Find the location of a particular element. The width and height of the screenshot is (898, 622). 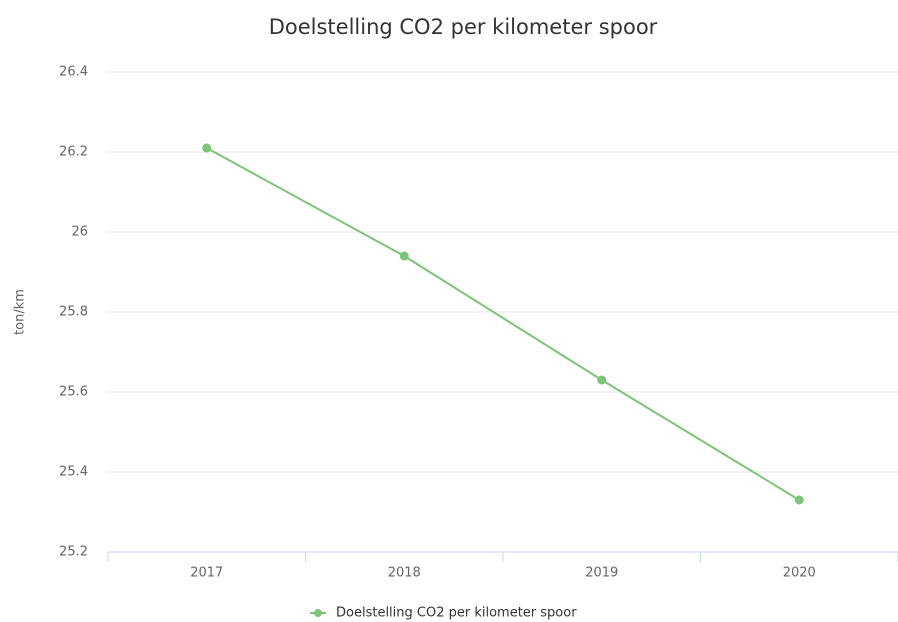

legend-marker is located at coordinates (318, 613).